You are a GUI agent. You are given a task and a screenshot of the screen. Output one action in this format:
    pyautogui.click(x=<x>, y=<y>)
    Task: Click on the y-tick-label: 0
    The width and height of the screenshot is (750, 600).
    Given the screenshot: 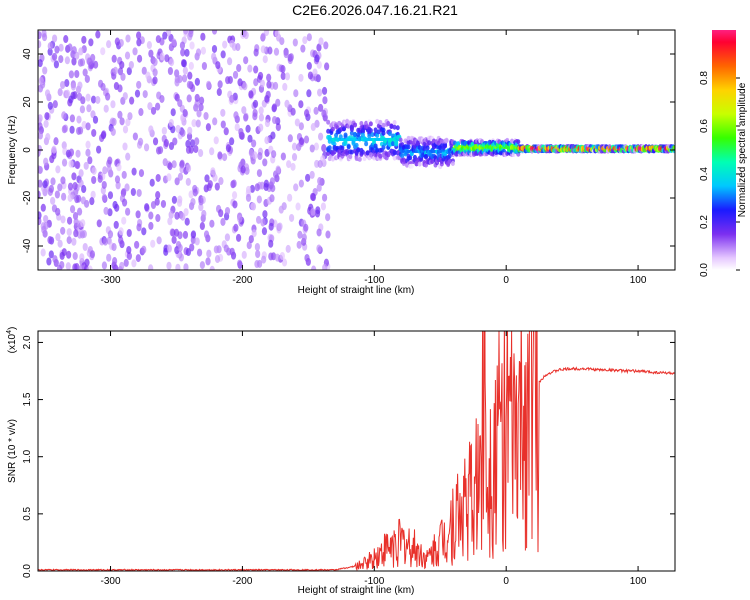 What is the action you would take?
    pyautogui.click(x=27, y=150)
    